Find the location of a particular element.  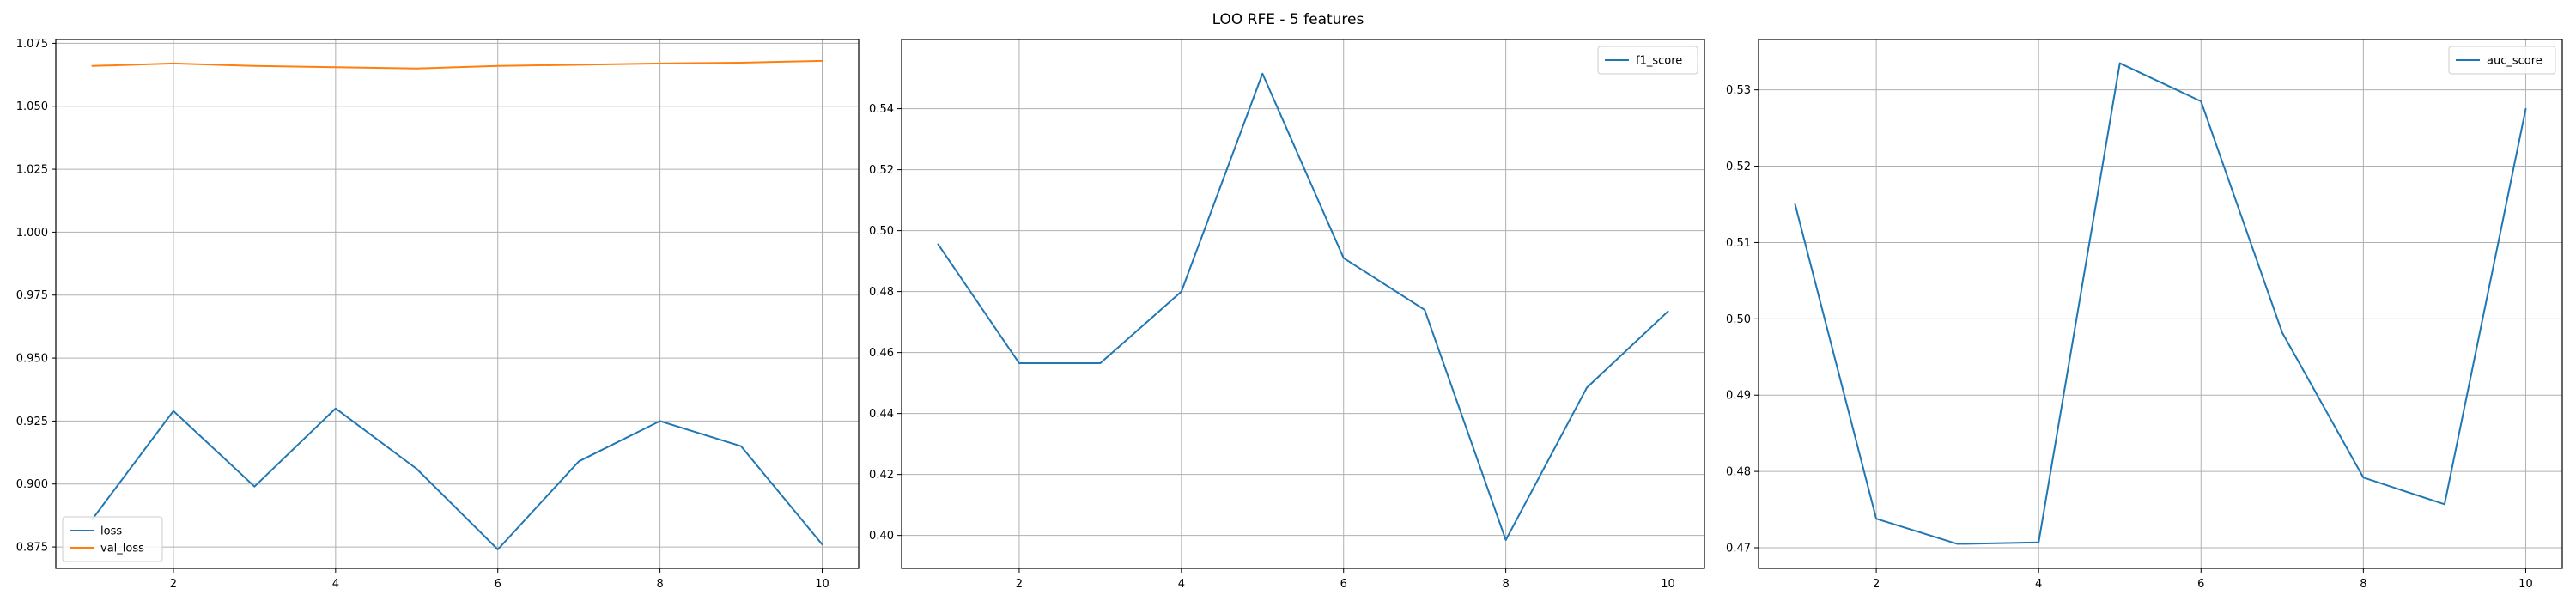

legend: f1_score is located at coordinates (1647, 61).